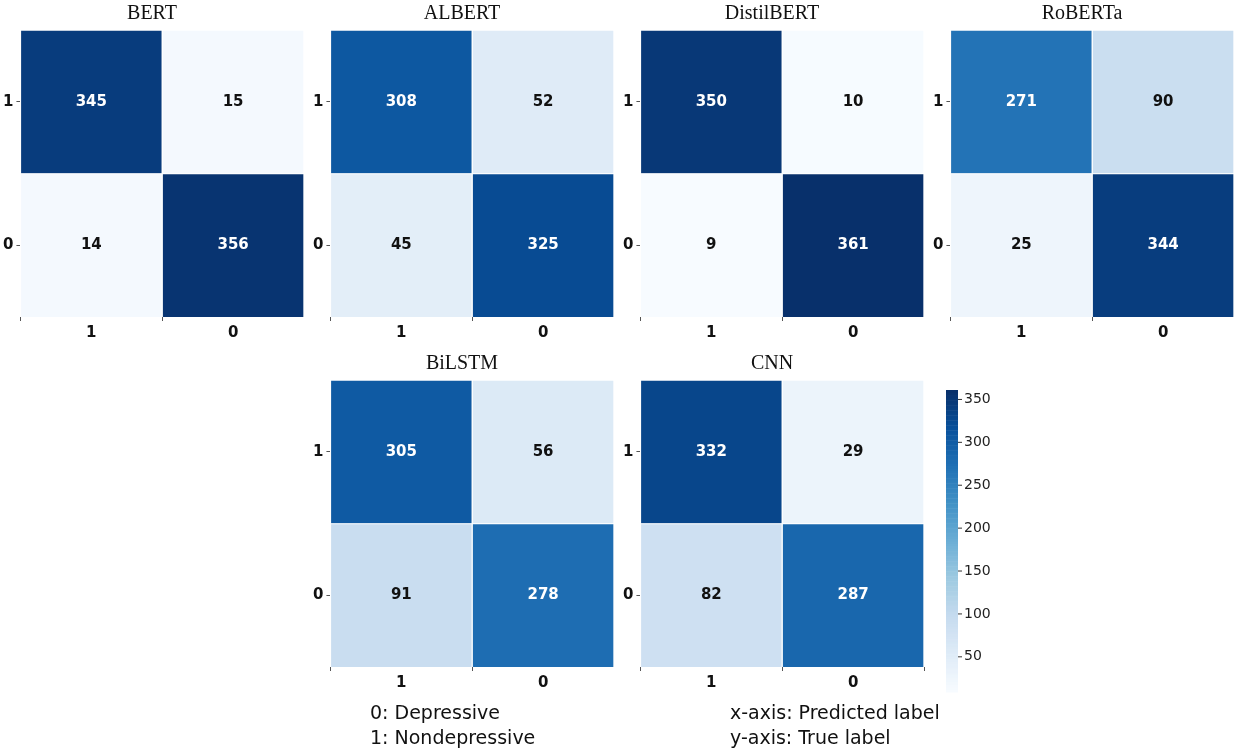 The image size is (1238, 749). Describe the element at coordinates (711, 450) in the screenshot. I see `data-label: 332` at that location.